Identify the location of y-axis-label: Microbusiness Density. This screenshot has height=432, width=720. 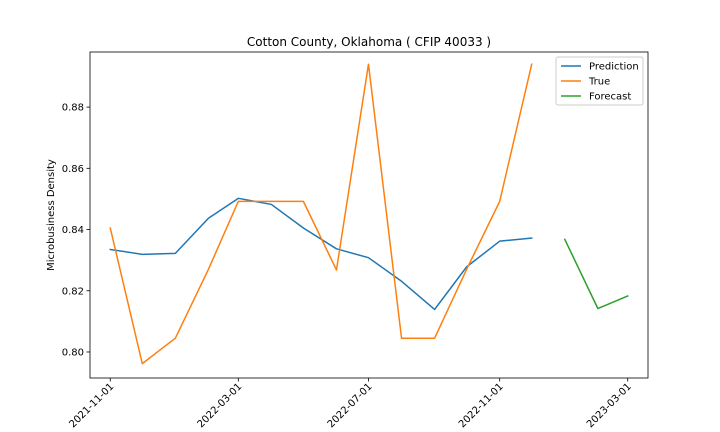
(51, 215).